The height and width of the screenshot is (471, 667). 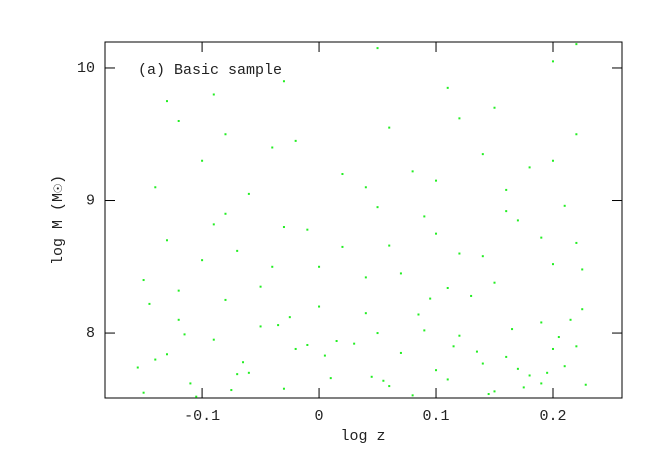 I want to click on x-tick-label: 0.1, so click(x=436, y=416).